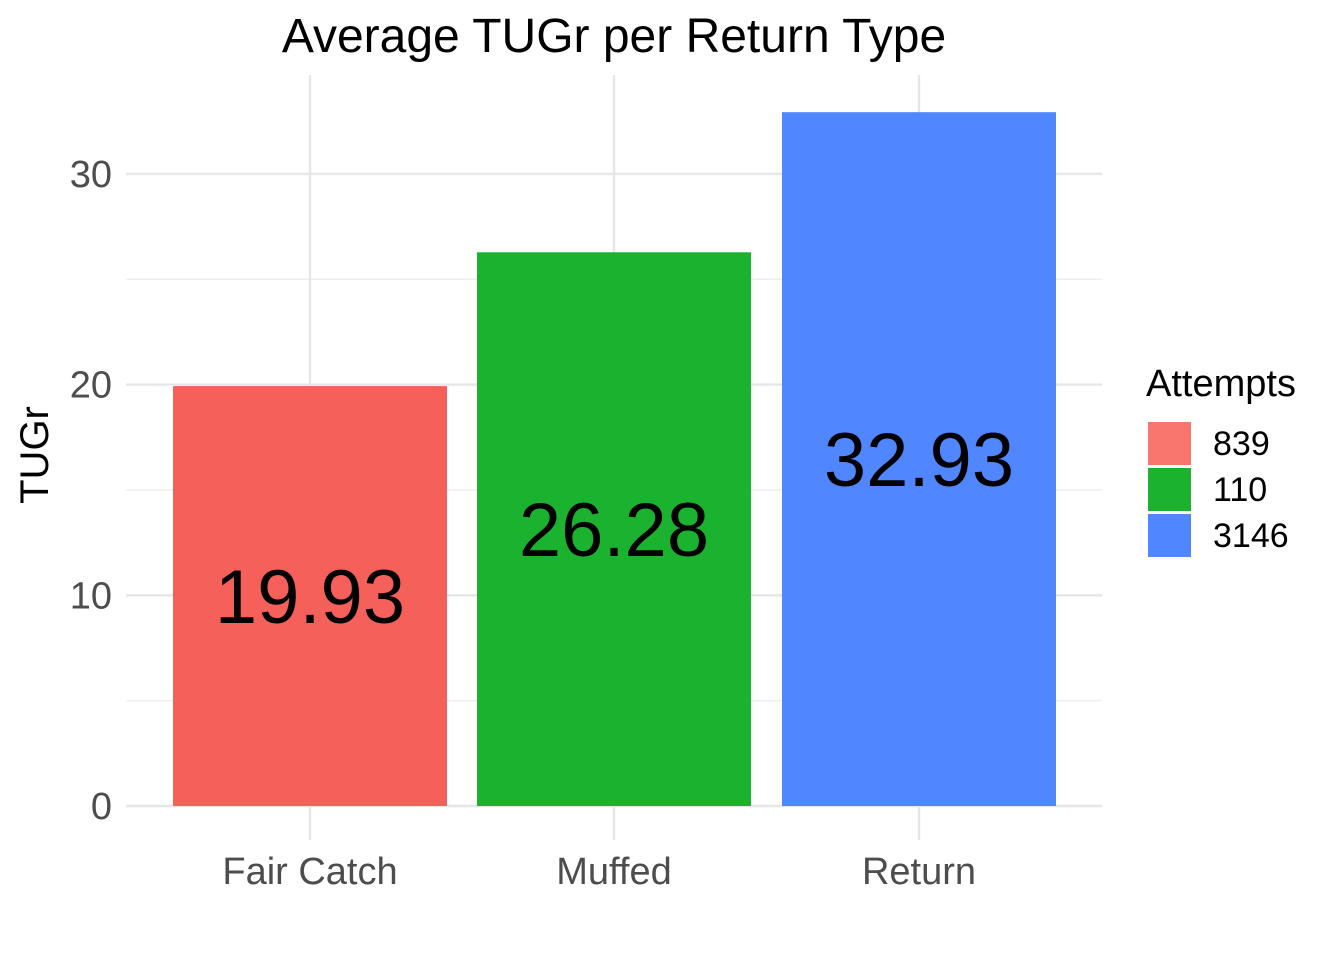 This screenshot has width=1344, height=960. I want to click on bar-value-label: 26.28, so click(614, 530).